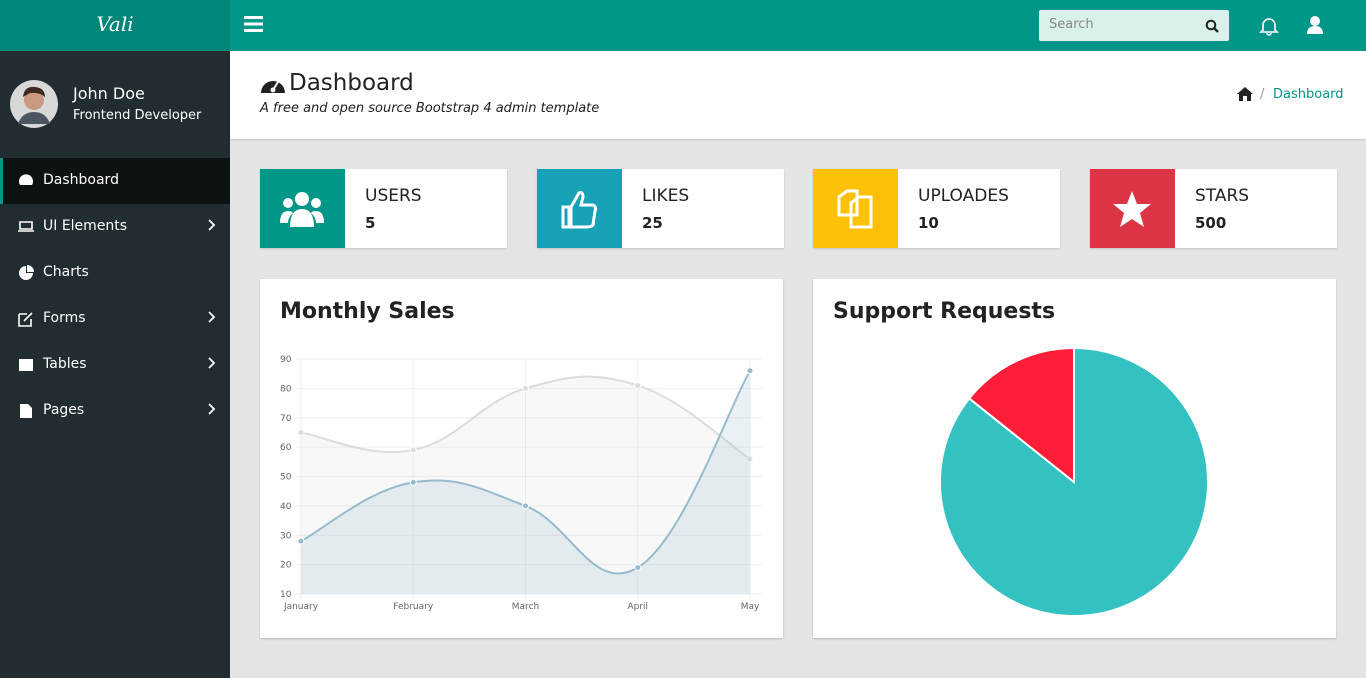 The height and width of the screenshot is (678, 1366). Describe the element at coordinates (928, 223) in the screenshot. I see `widget-value: 10` at that location.